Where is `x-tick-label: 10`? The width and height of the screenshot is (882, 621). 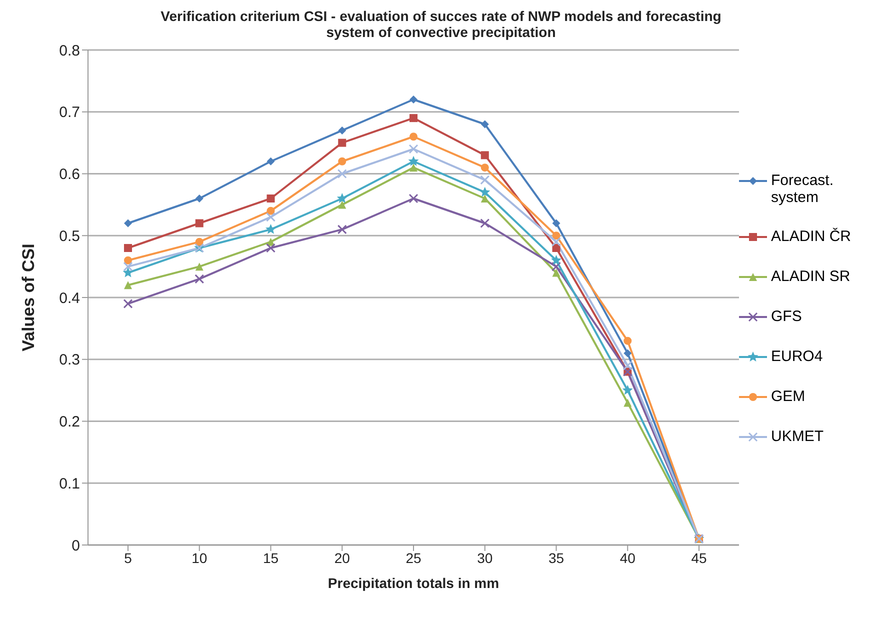 x-tick-label: 10 is located at coordinates (200, 558).